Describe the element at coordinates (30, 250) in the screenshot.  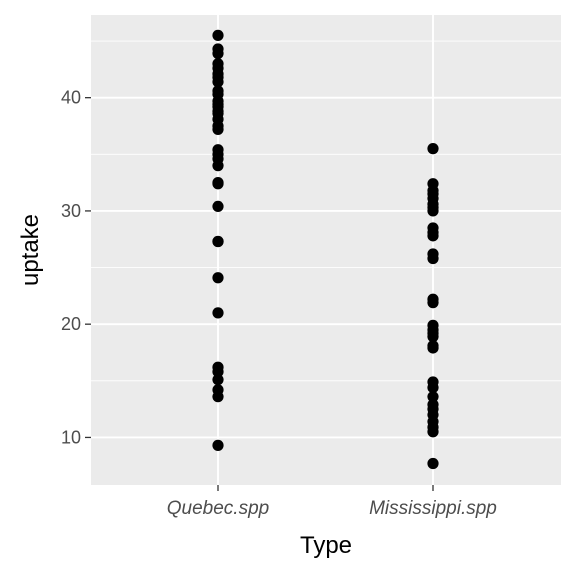
I see `y-axis-title: uptake` at that location.